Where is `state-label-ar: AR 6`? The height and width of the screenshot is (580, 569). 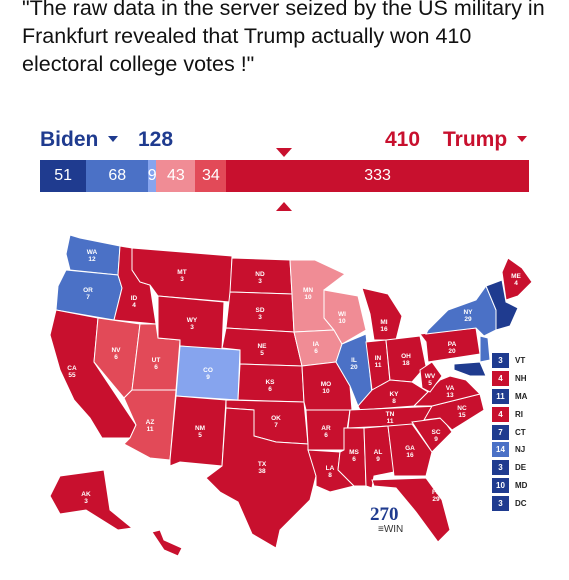
state-label-ar: AR 6 is located at coordinates (326, 432).